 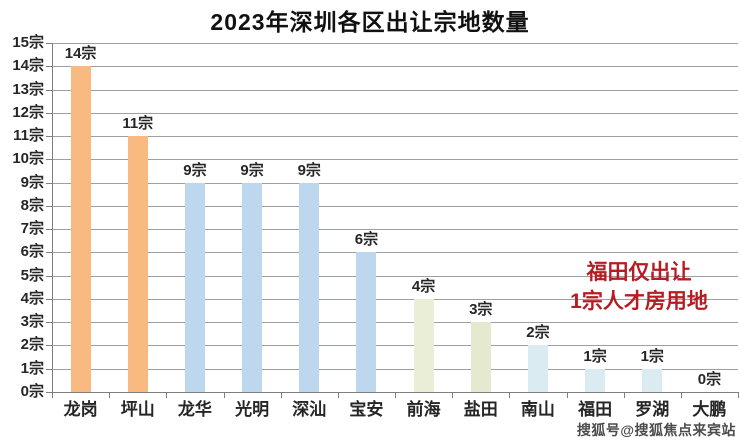 What do you see at coordinates (194, 409) in the screenshot?
I see `x-axis-label: 龙华` at bounding box center [194, 409].